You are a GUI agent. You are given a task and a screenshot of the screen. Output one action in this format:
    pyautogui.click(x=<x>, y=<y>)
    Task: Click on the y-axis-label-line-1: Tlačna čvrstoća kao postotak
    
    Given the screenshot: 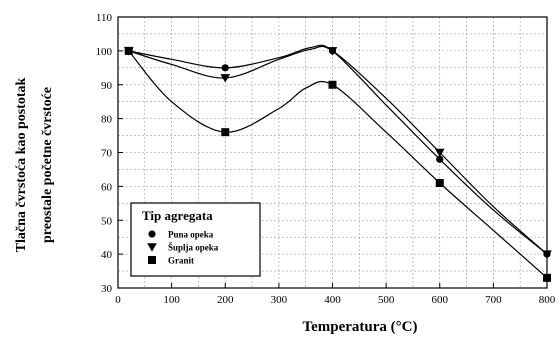 What is the action you would take?
    pyautogui.click(x=21, y=164)
    